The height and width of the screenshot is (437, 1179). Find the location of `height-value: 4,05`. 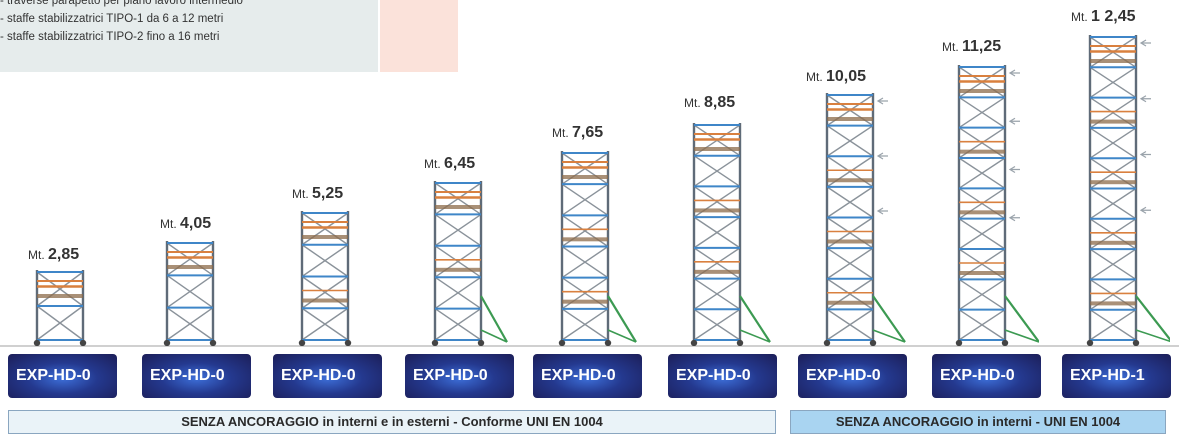

height-value: 4,05 is located at coordinates (196, 223).